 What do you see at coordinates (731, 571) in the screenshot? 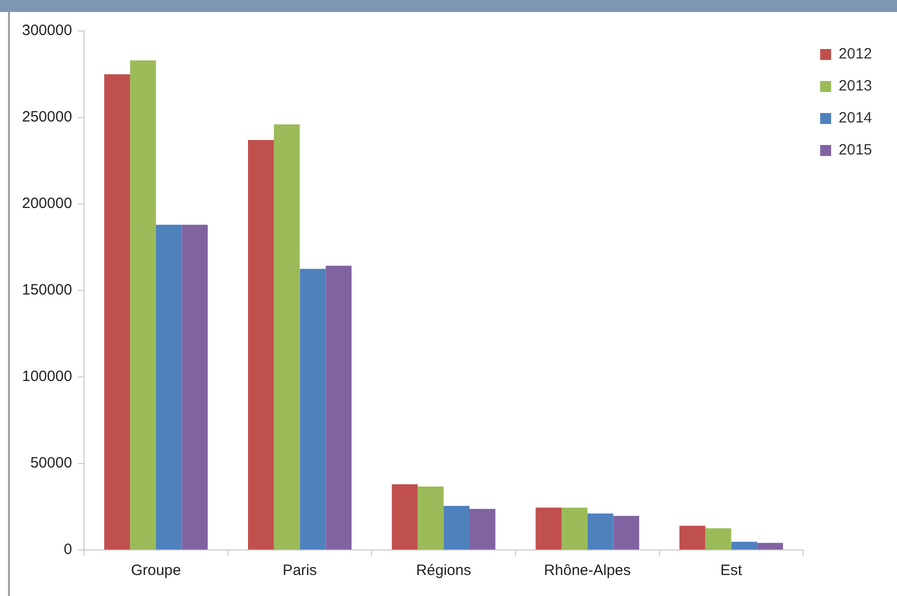
I see `x-tick-label: Est` at bounding box center [731, 571].